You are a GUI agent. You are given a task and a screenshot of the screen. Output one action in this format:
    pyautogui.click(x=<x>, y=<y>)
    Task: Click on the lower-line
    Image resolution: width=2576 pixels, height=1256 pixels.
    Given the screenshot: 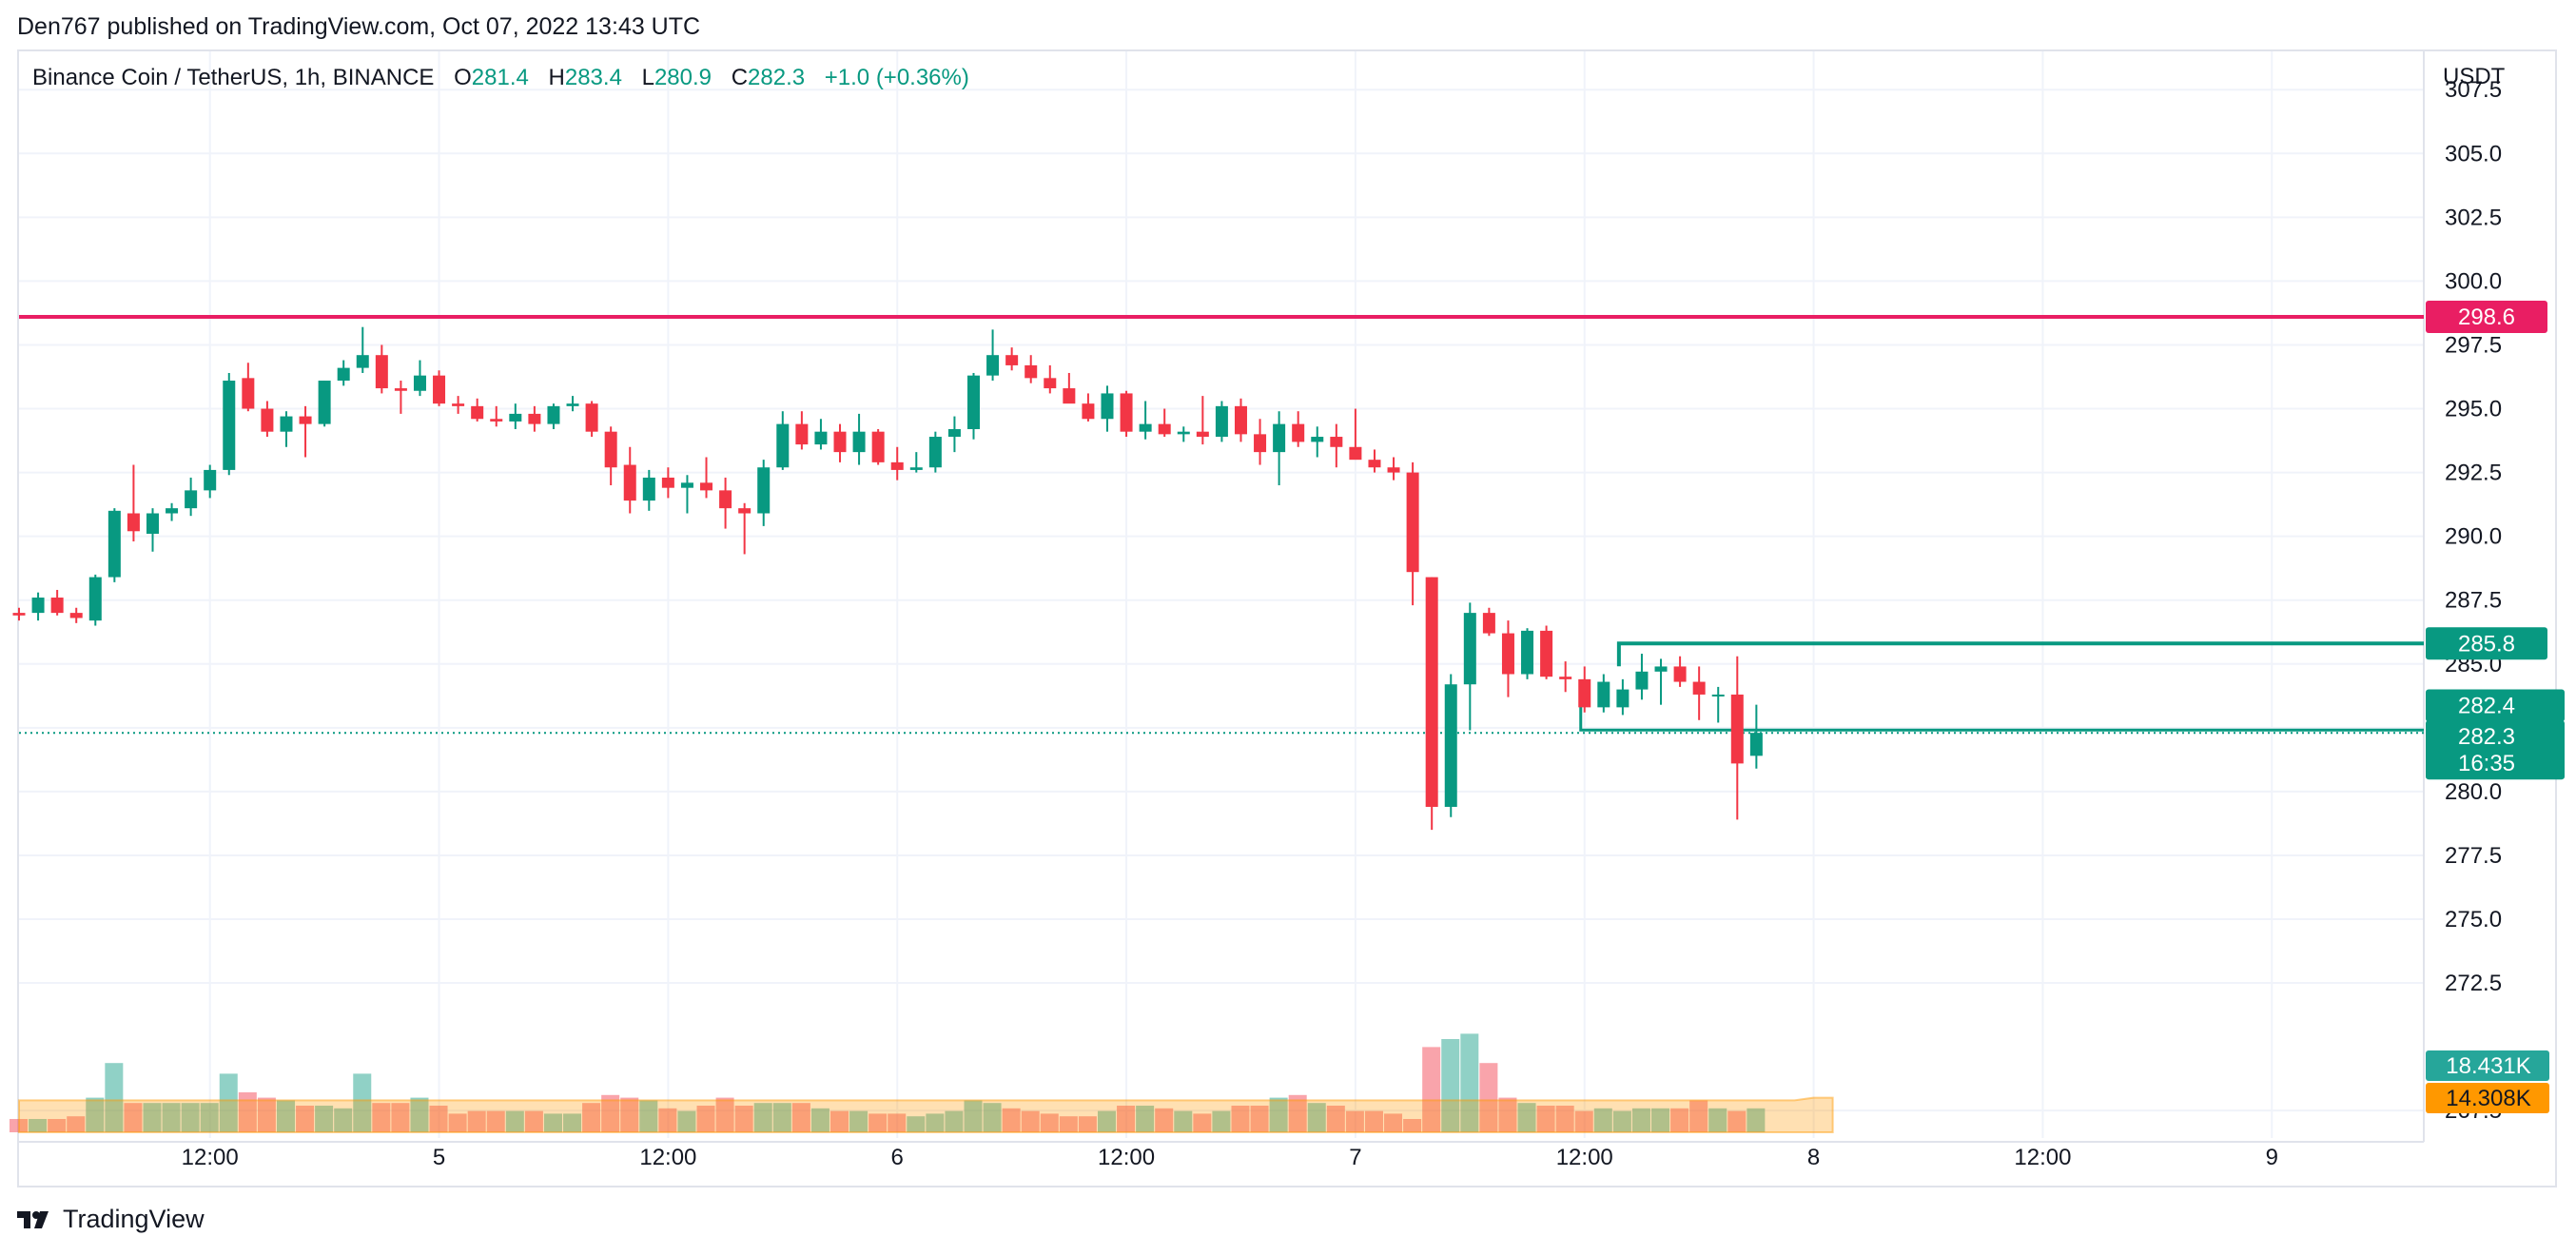 What is the action you would take?
    pyautogui.click(x=2002, y=718)
    